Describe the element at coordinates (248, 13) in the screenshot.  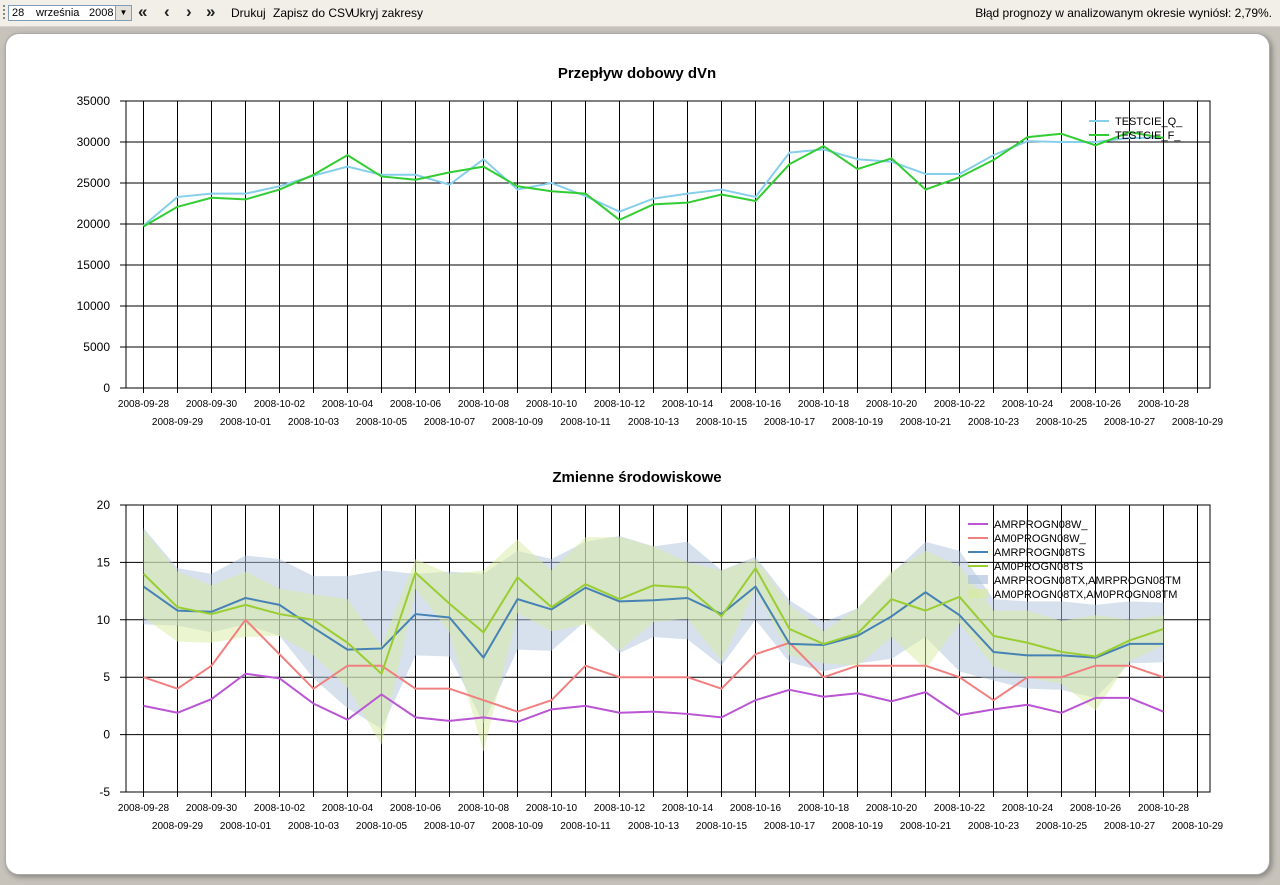
I see `print-button: Drukuj` at that location.